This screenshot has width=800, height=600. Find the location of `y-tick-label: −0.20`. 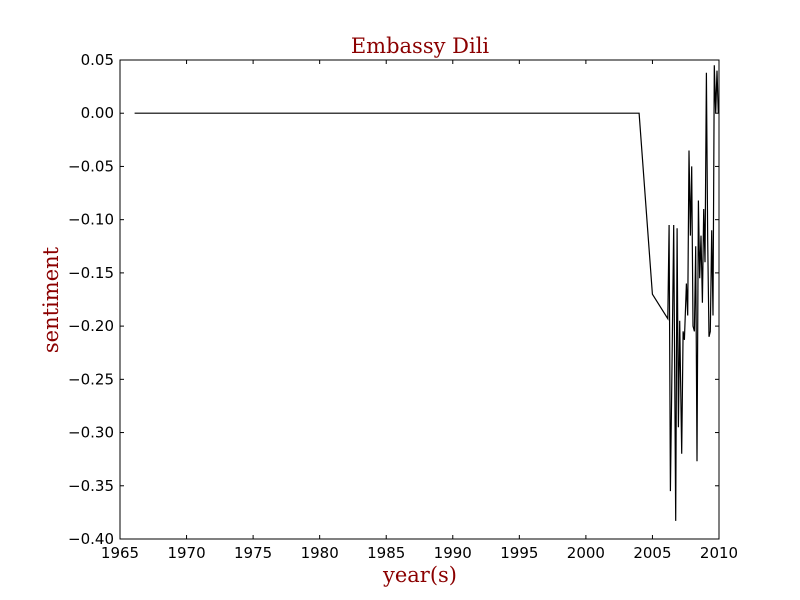

y-tick-label: −0.20 is located at coordinates (91, 326).